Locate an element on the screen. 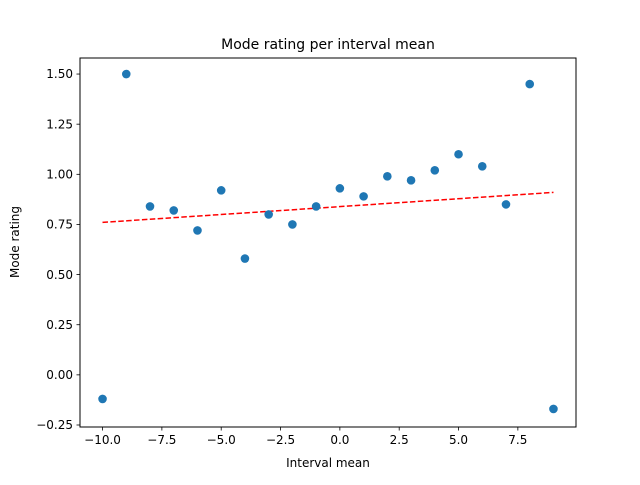 The width and height of the screenshot is (640, 485). x-tick-label: −2.5 is located at coordinates (280, 440).